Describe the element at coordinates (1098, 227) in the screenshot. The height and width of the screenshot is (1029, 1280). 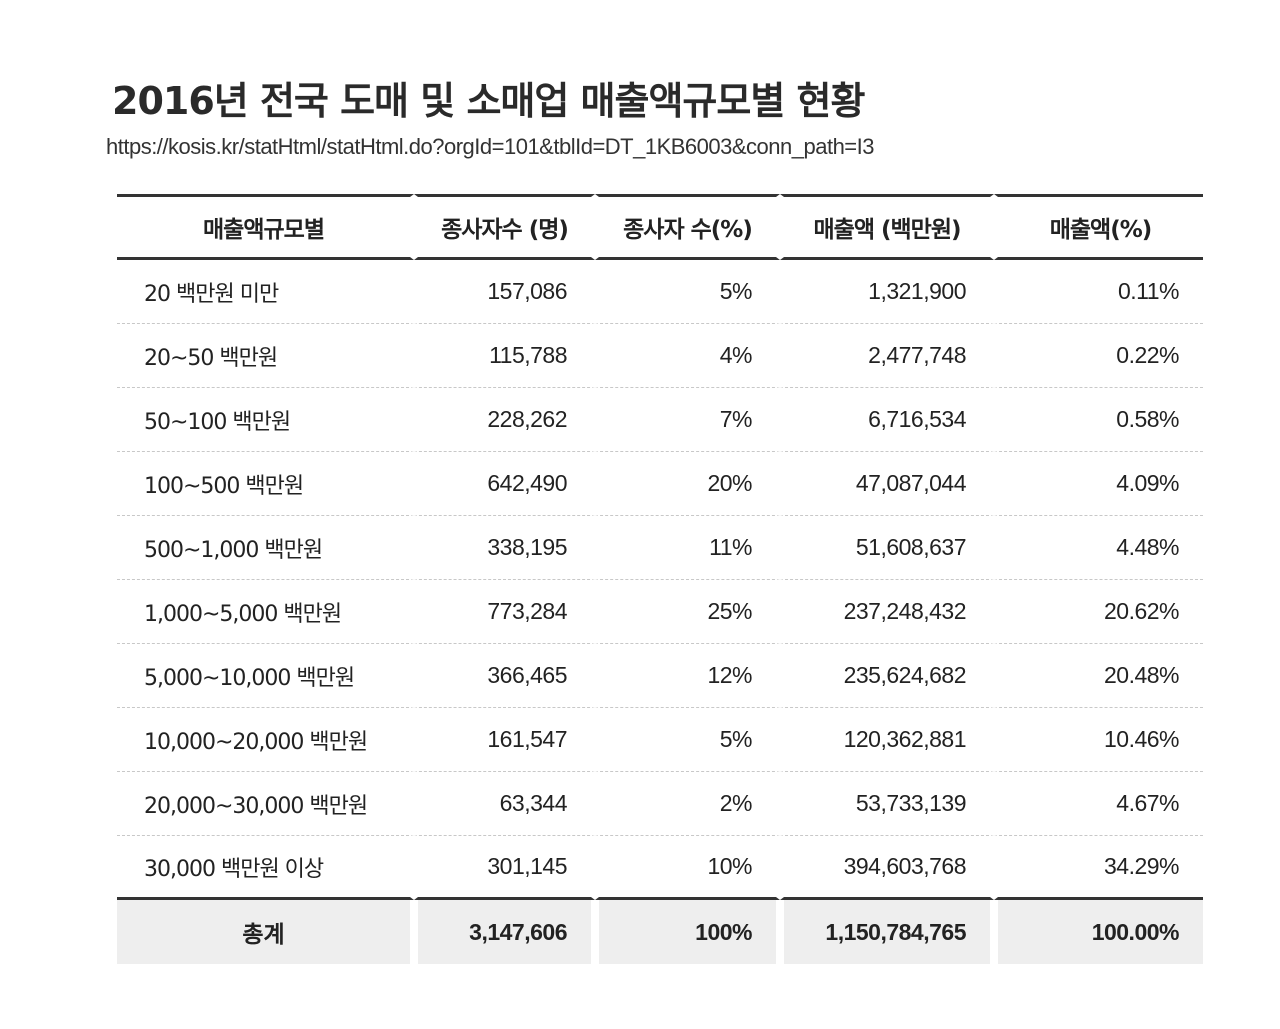
I see `header-sales-pct: 매출액(%)` at that location.